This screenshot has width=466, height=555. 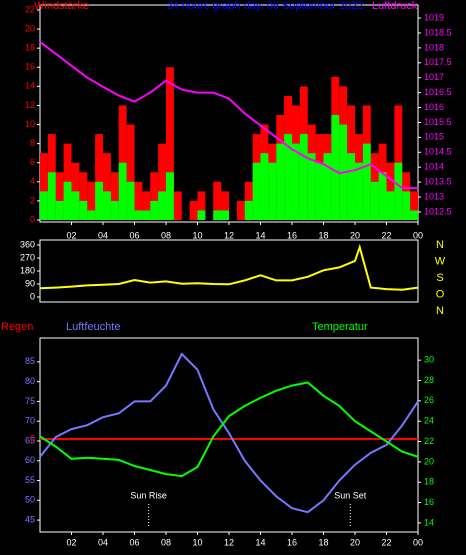 What do you see at coordinates (32, 143) in the screenshot?
I see `y-tick-label: 8` at bounding box center [32, 143].